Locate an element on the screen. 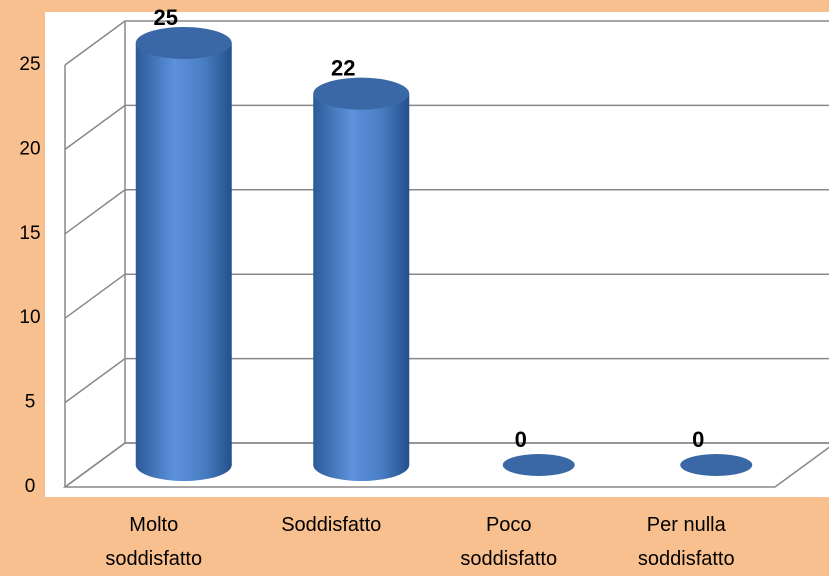 Image resolution: width=829 pixels, height=576 pixels. y-tick-label: 20 is located at coordinates (29, 148).